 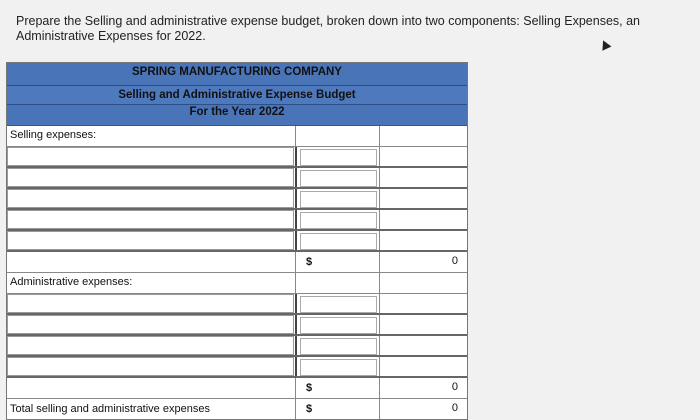 What do you see at coordinates (309, 262) in the screenshot?
I see `selling-dollar-sign: $` at bounding box center [309, 262].